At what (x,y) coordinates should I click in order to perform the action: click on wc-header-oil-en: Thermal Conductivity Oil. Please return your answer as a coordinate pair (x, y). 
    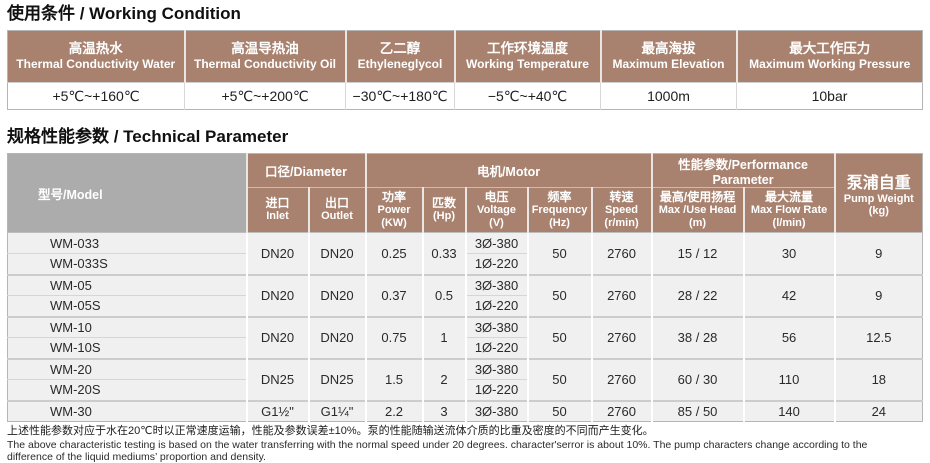
    Looking at the image, I should click on (265, 64).